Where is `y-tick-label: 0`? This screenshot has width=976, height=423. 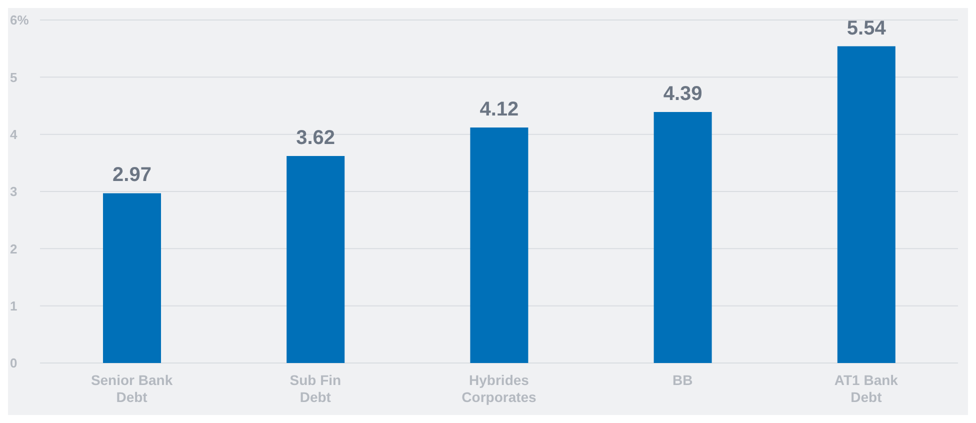 y-tick-label: 0 is located at coordinates (14, 363).